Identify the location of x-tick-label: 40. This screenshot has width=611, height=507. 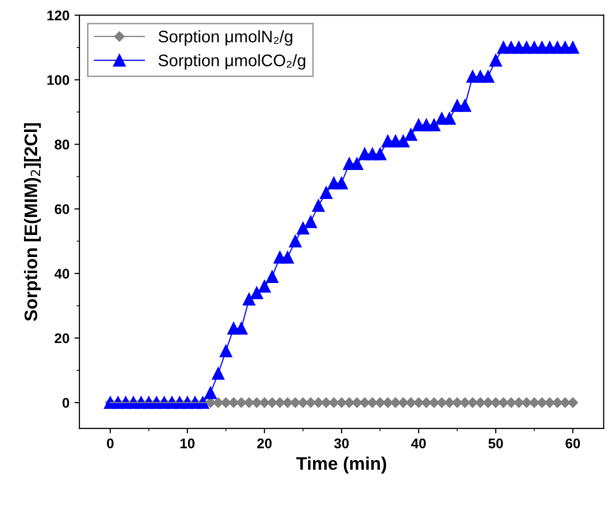
(418, 443).